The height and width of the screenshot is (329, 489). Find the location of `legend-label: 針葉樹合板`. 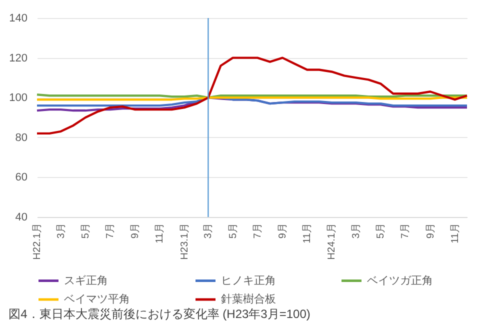

legend-label: 針葉樹合板 is located at coordinates (248, 299).